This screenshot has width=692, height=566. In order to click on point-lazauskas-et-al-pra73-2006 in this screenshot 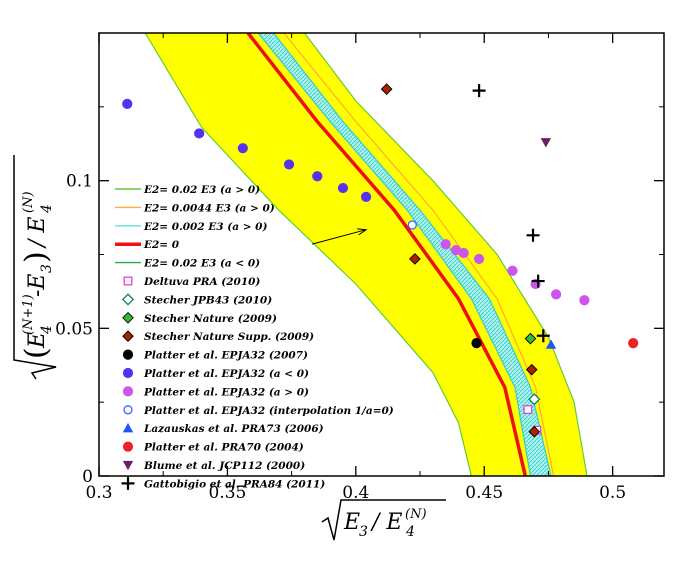, I will do `click(551, 344)`.